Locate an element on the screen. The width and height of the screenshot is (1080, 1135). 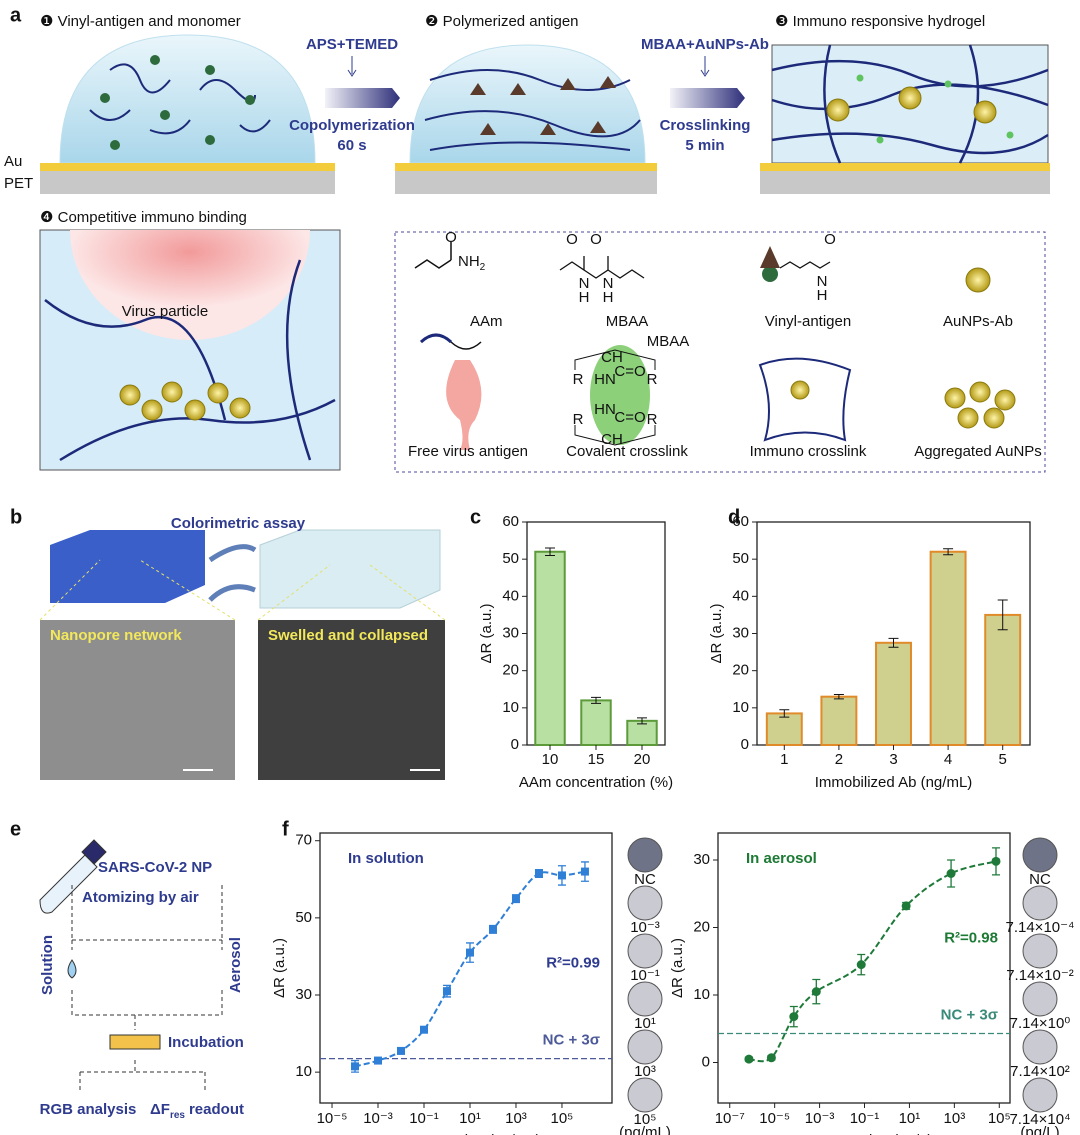
chem-label: NH2 is located at coordinates (472, 263).